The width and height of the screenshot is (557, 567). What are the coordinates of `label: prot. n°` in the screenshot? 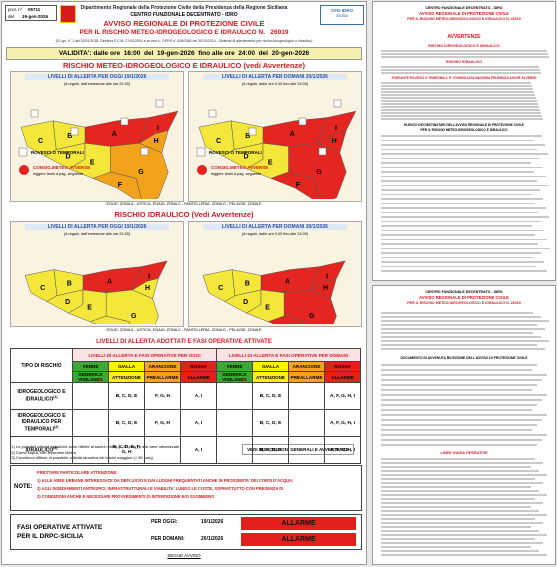 It's located at (15, 9).